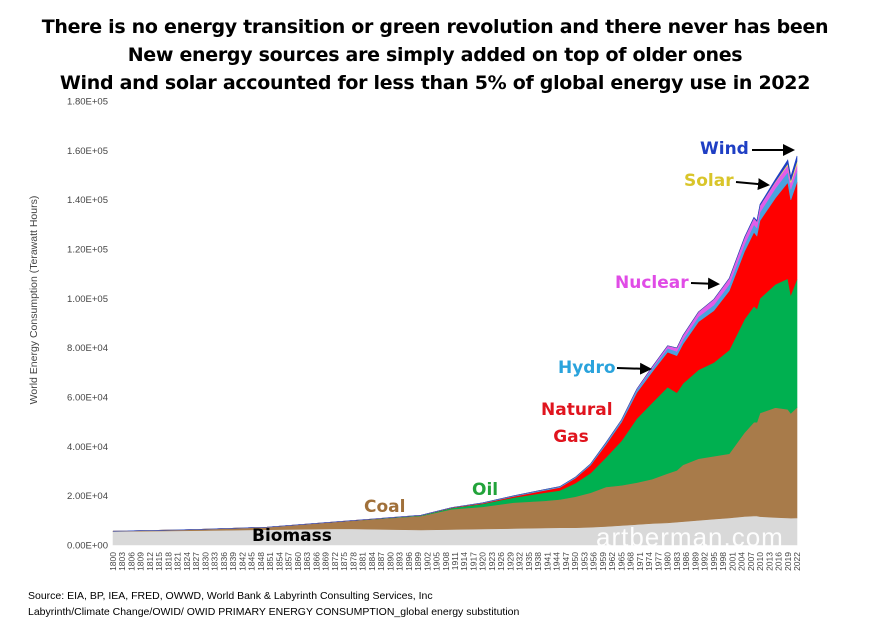 The width and height of the screenshot is (870, 634). I want to click on x-tick-label: 1881, so click(363, 561).